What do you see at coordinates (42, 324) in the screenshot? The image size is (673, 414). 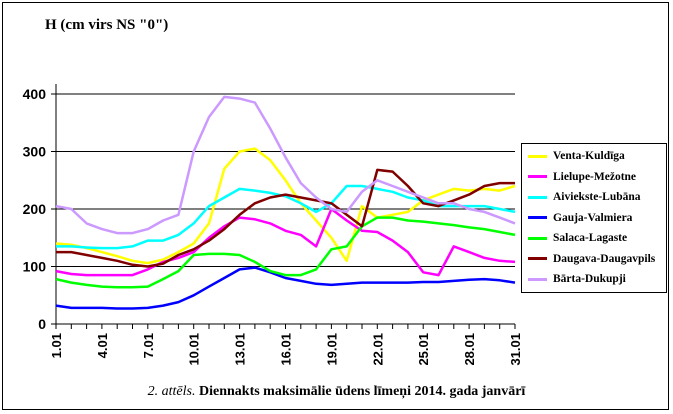 I see `y-tick-label-0: 0` at bounding box center [42, 324].